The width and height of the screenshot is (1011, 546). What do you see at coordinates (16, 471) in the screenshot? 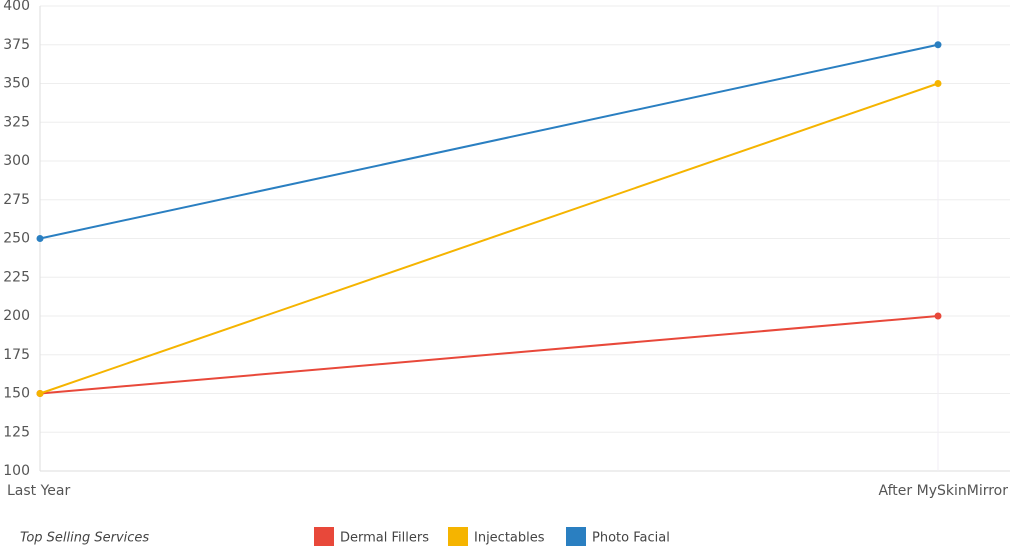
I see `y-tick-label: 100` at bounding box center [16, 471].